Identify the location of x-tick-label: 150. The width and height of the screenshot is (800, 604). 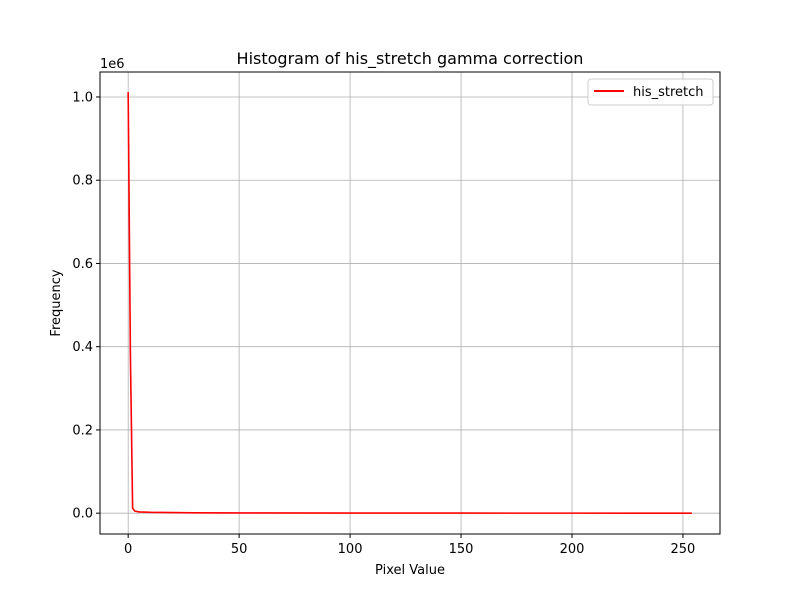
(461, 549).